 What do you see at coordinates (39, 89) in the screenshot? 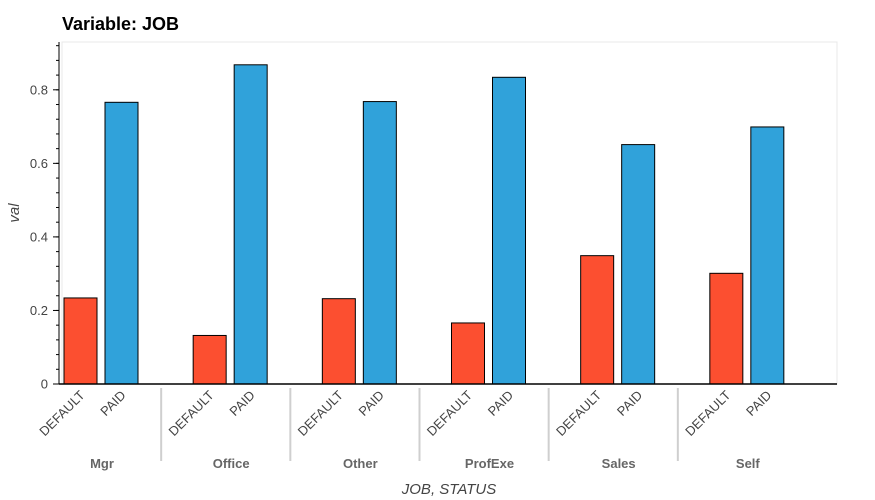
I see `y-tick-label: 0.8` at bounding box center [39, 89].